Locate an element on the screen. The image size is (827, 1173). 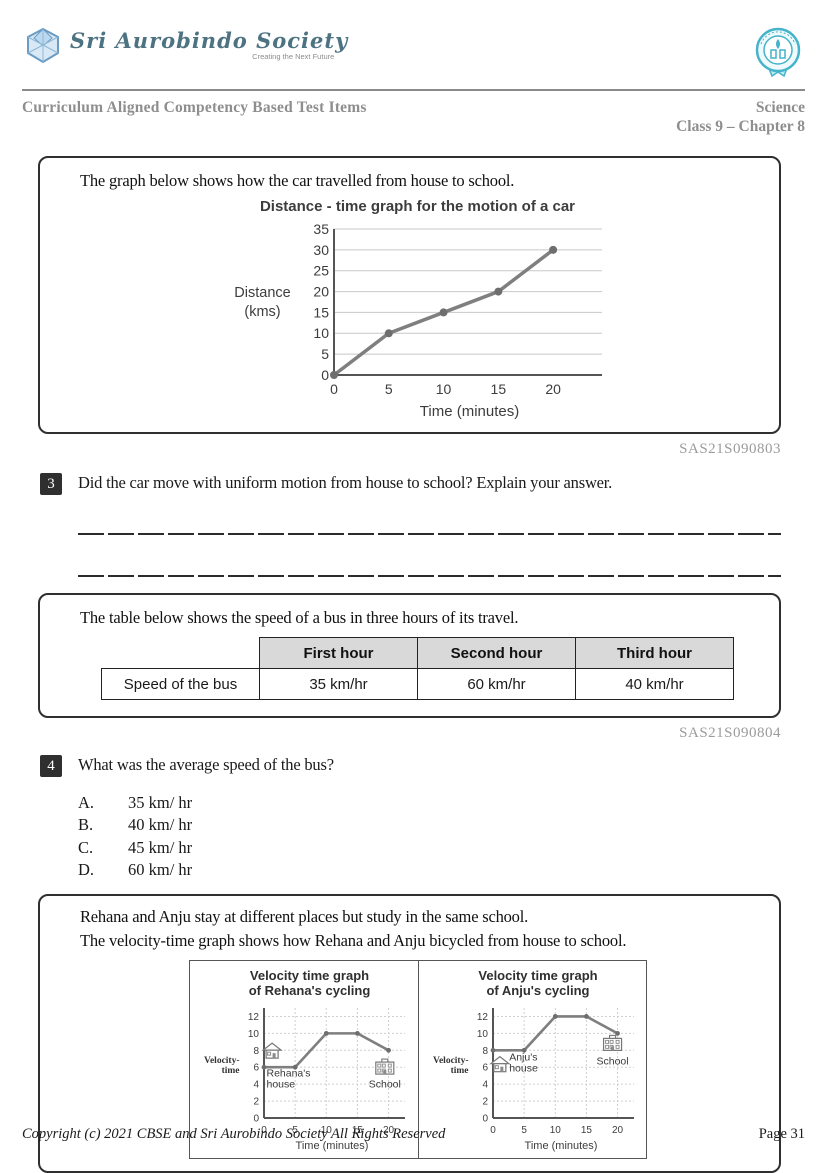
table-header: First hour is located at coordinates (338, 653).